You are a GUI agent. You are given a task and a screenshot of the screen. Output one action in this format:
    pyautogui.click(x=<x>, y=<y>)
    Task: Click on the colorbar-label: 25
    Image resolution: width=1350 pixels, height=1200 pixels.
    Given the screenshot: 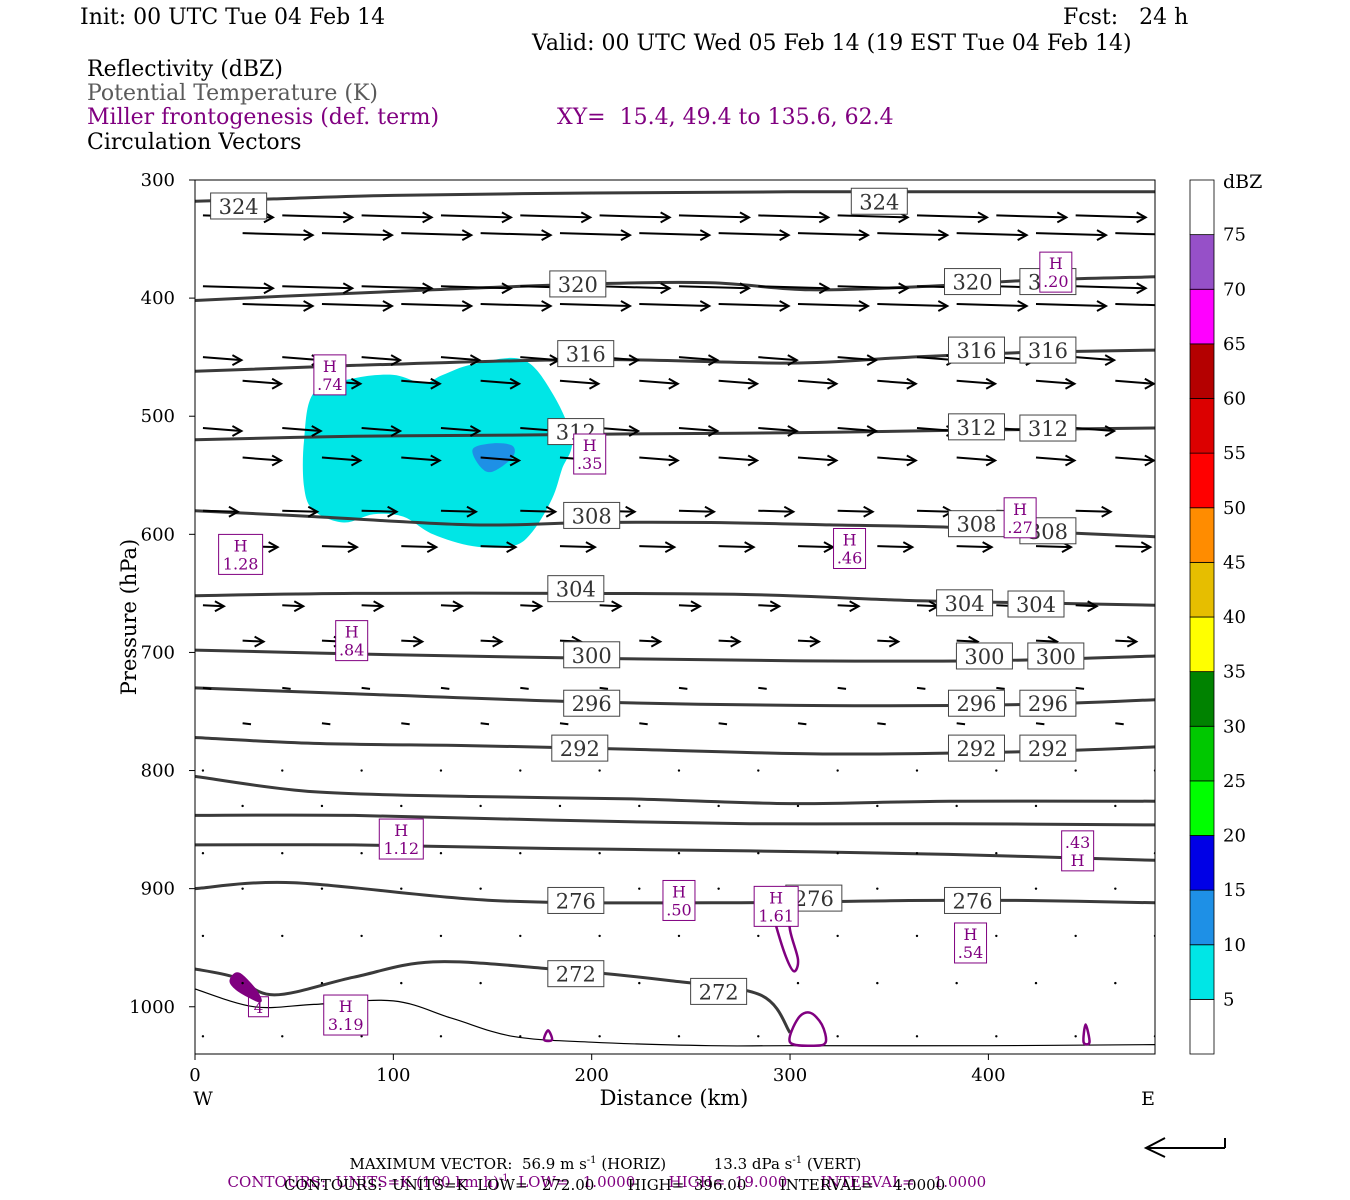 What is the action you would take?
    pyautogui.click(x=1234, y=781)
    